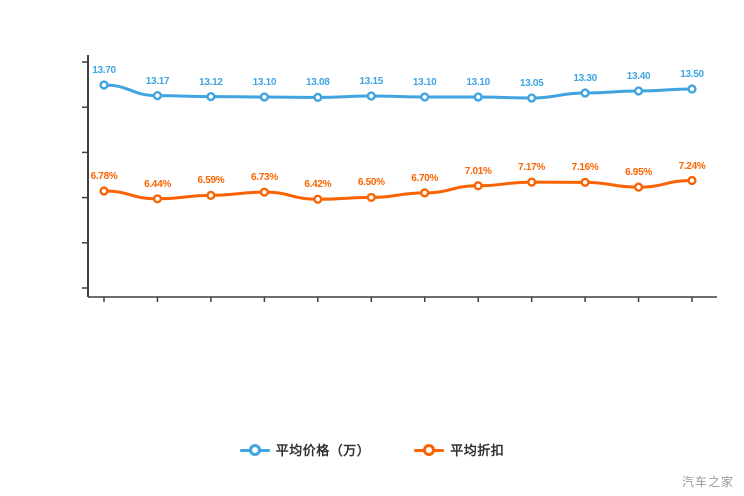 This screenshot has height=496, width=744. I want to click on watermark-autohome: 汽车之家, so click(707, 482).